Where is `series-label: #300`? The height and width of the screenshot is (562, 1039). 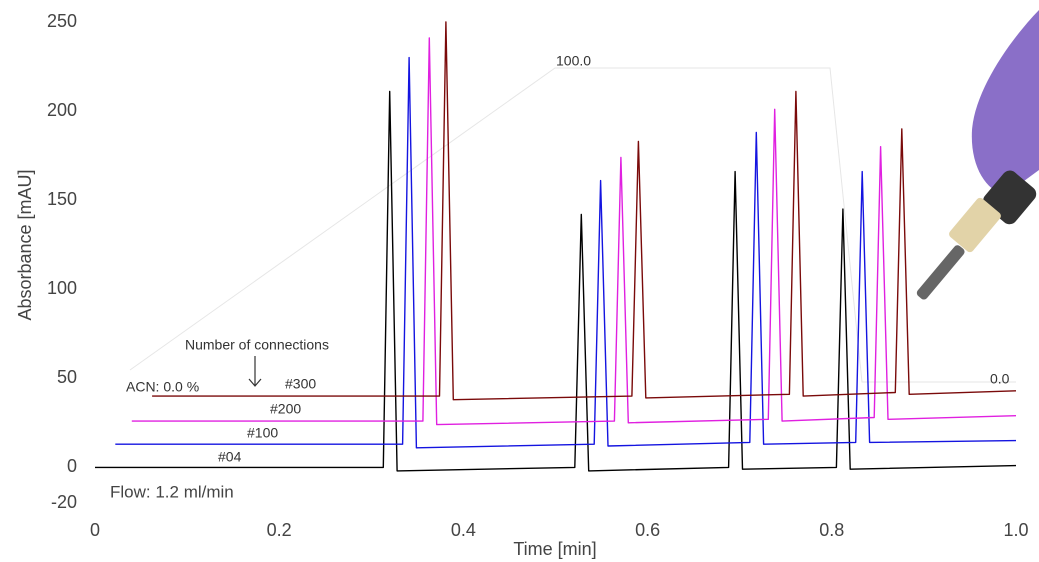 series-label: #300 is located at coordinates (300, 384).